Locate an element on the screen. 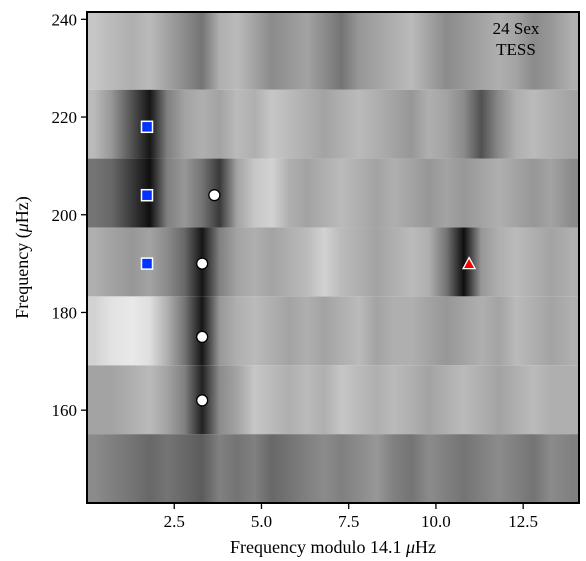 The height and width of the screenshot is (561, 586). annotation-mission: TESS is located at coordinates (516, 49).